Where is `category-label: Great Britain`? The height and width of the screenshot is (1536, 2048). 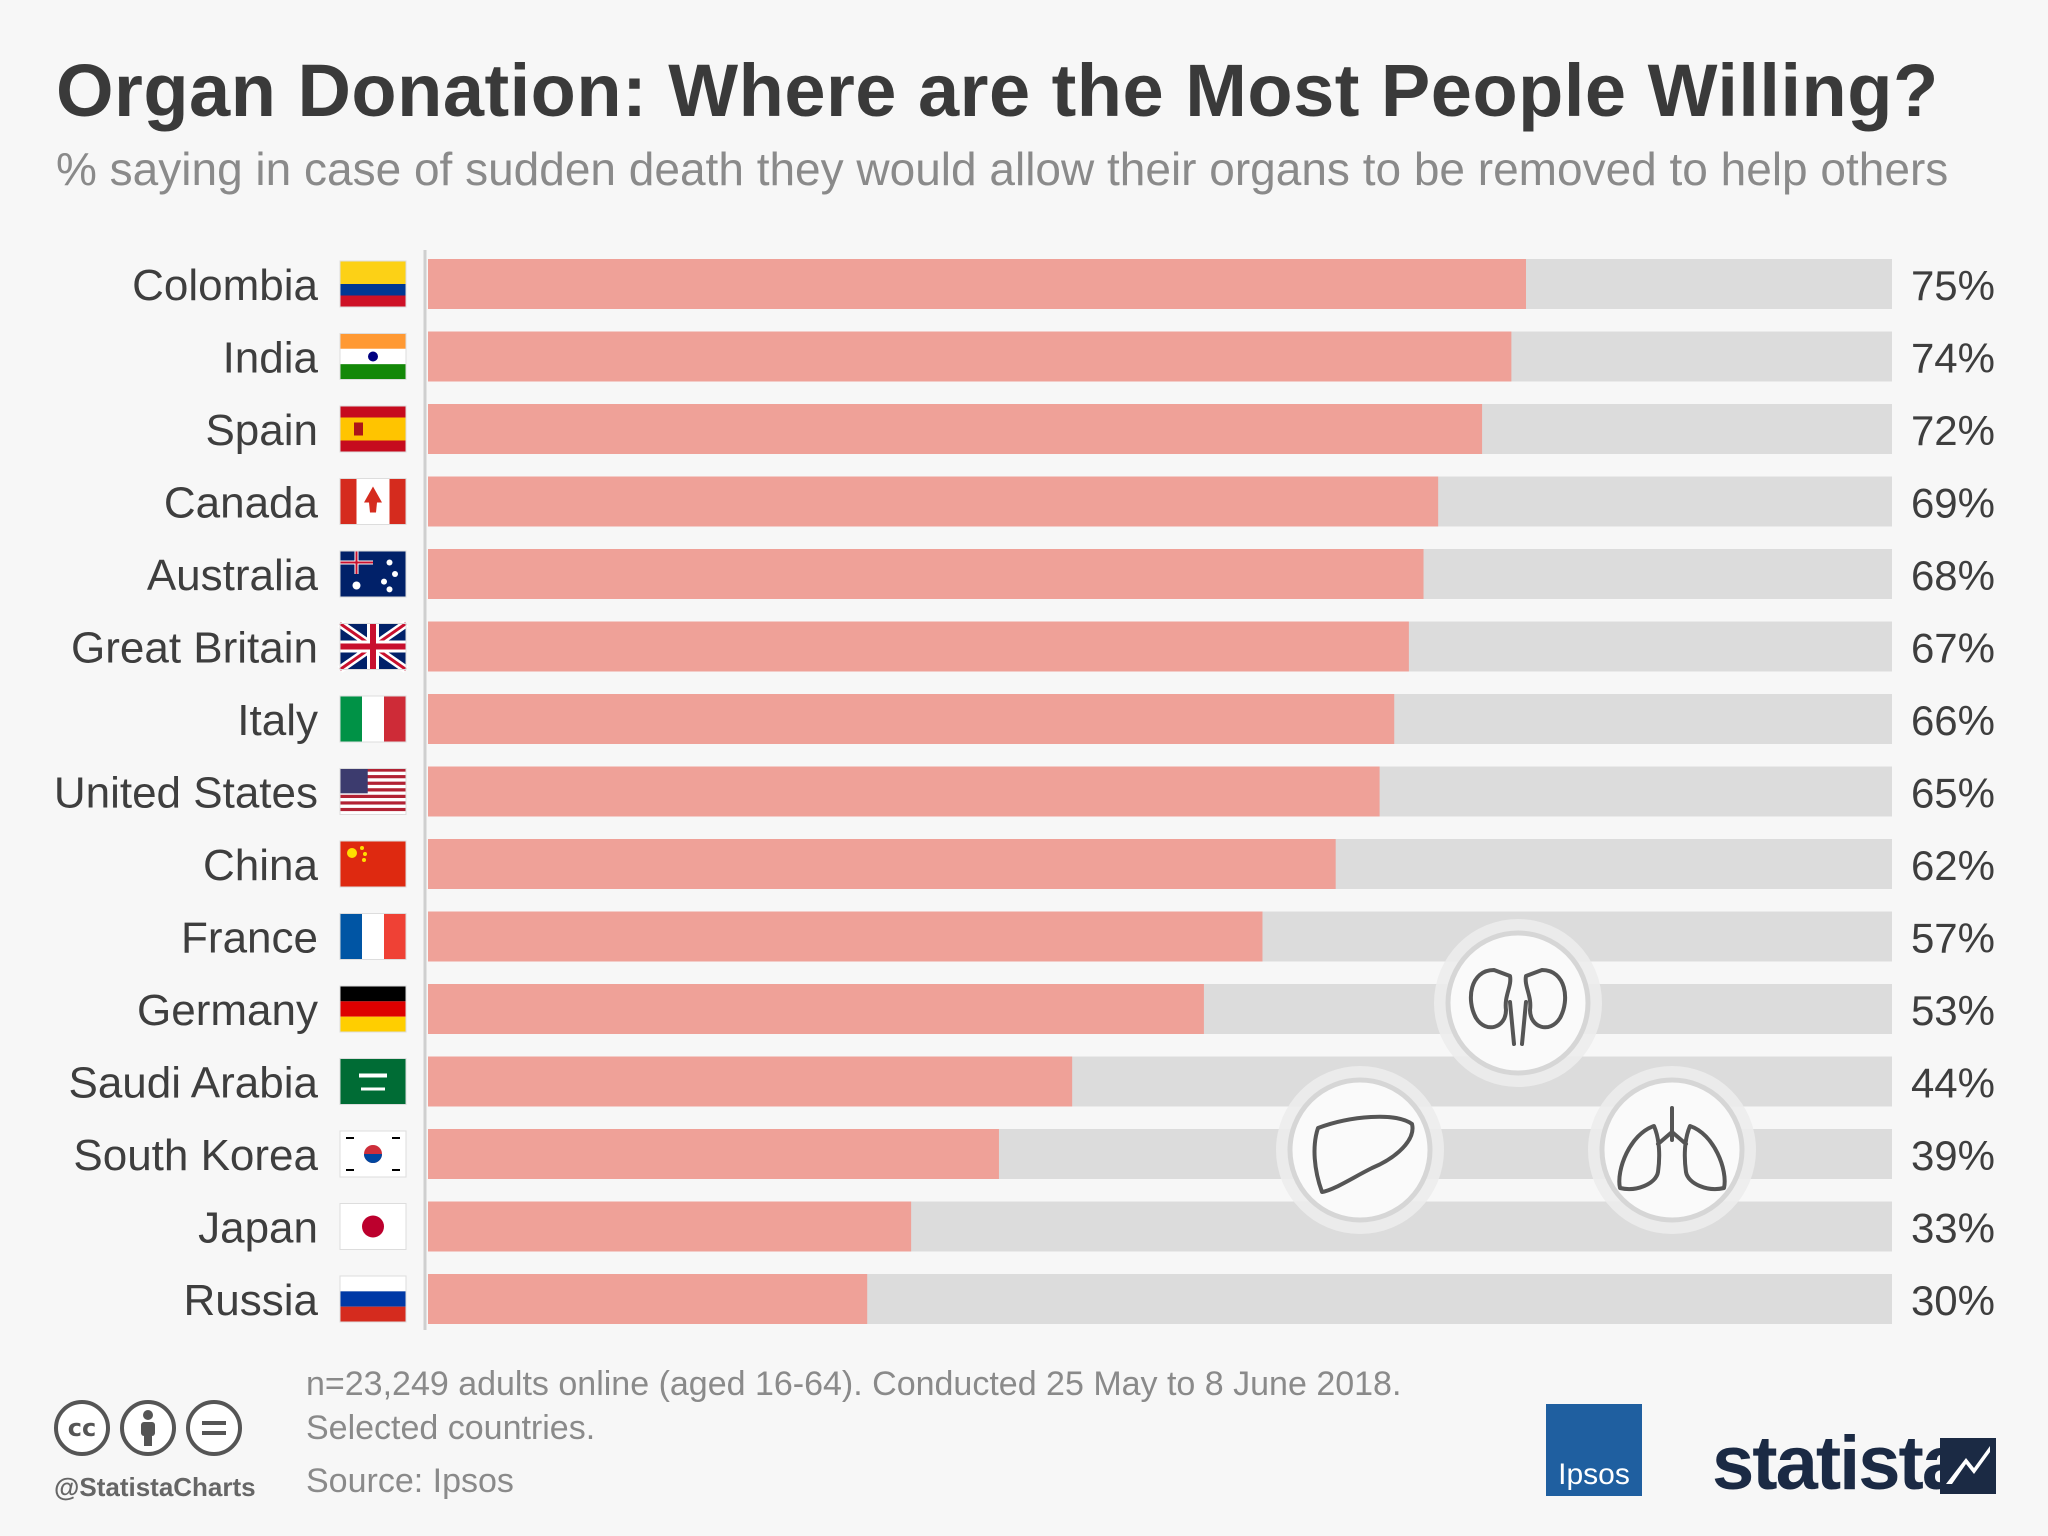 category-label: Great Britain is located at coordinates (194, 648).